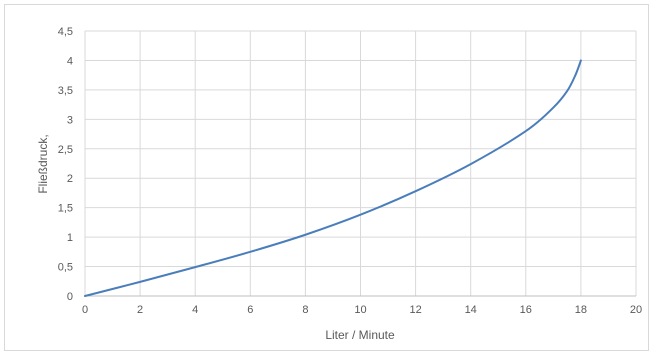 This screenshot has height=356, width=654. I want to click on x-tick-label: 20, so click(636, 310).